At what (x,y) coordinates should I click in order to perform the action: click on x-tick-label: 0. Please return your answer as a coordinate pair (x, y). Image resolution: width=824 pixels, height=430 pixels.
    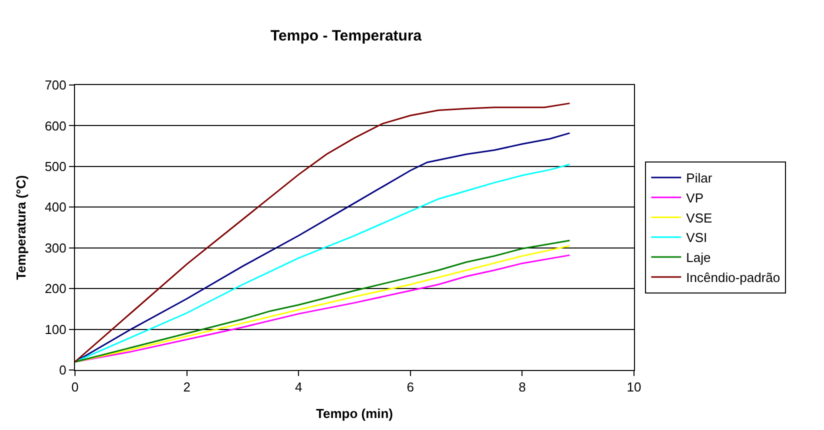
    Looking at the image, I should click on (75, 387).